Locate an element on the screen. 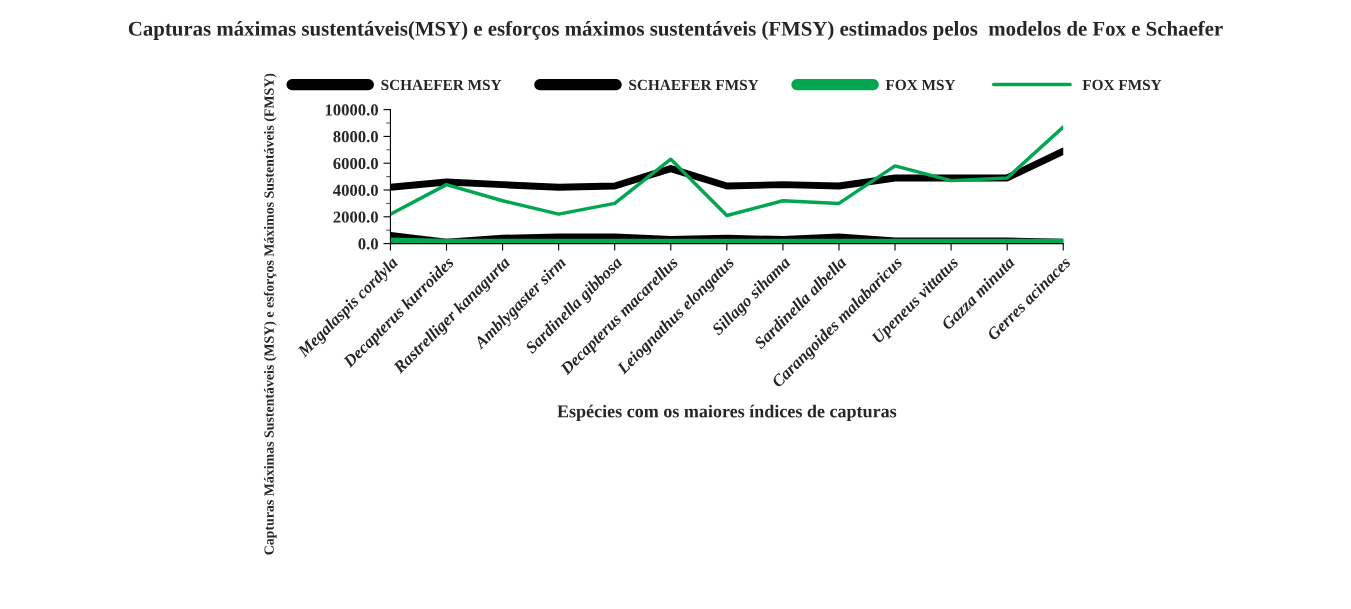  legend-label: SCHAEFER MSY is located at coordinates (441, 85).